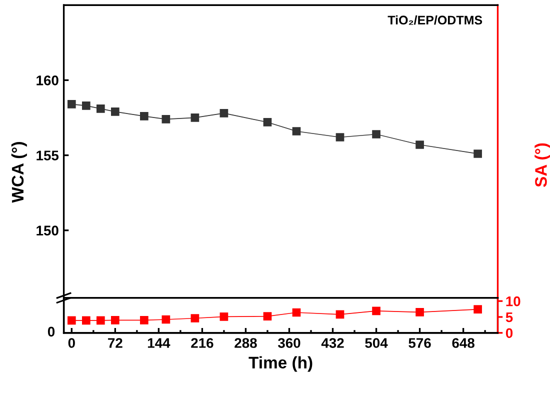 Image resolution: width=550 pixels, height=393 pixels. What do you see at coordinates (513, 301) in the screenshot?
I see `y2-tick-label: 10` at bounding box center [513, 301].